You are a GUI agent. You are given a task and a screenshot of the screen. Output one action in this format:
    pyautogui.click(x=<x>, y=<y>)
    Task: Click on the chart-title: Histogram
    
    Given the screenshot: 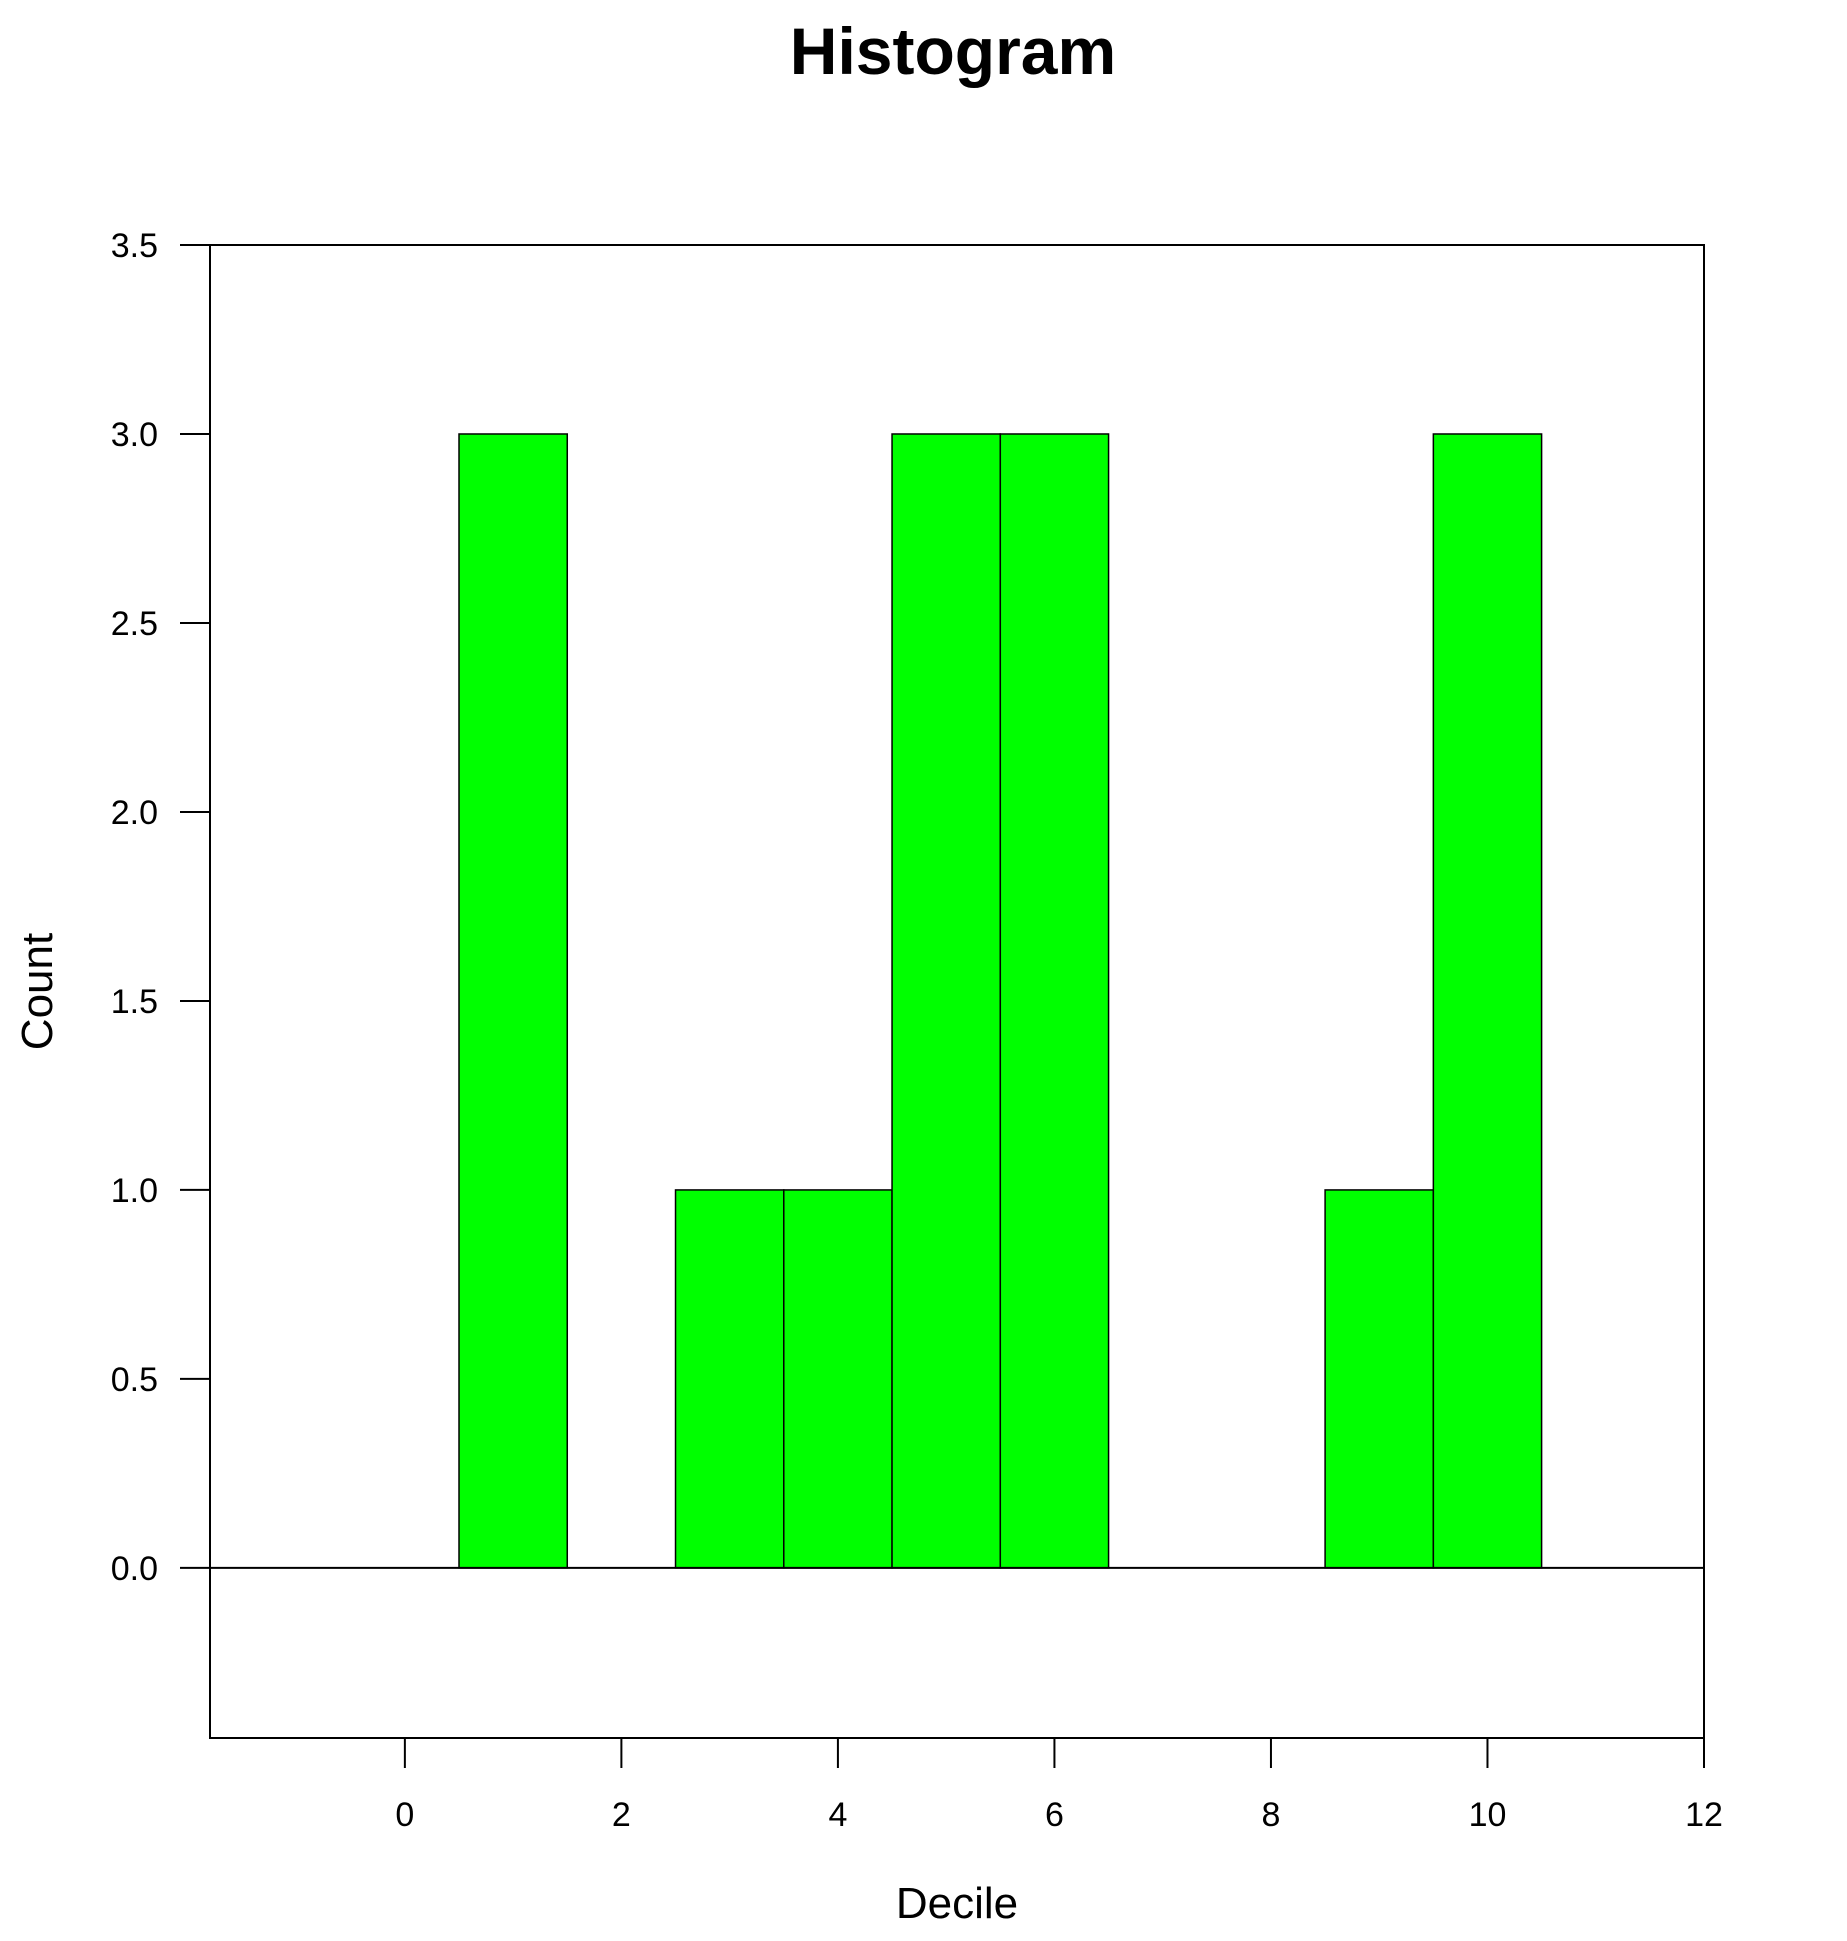 What is the action you would take?
    pyautogui.click(x=953, y=51)
    